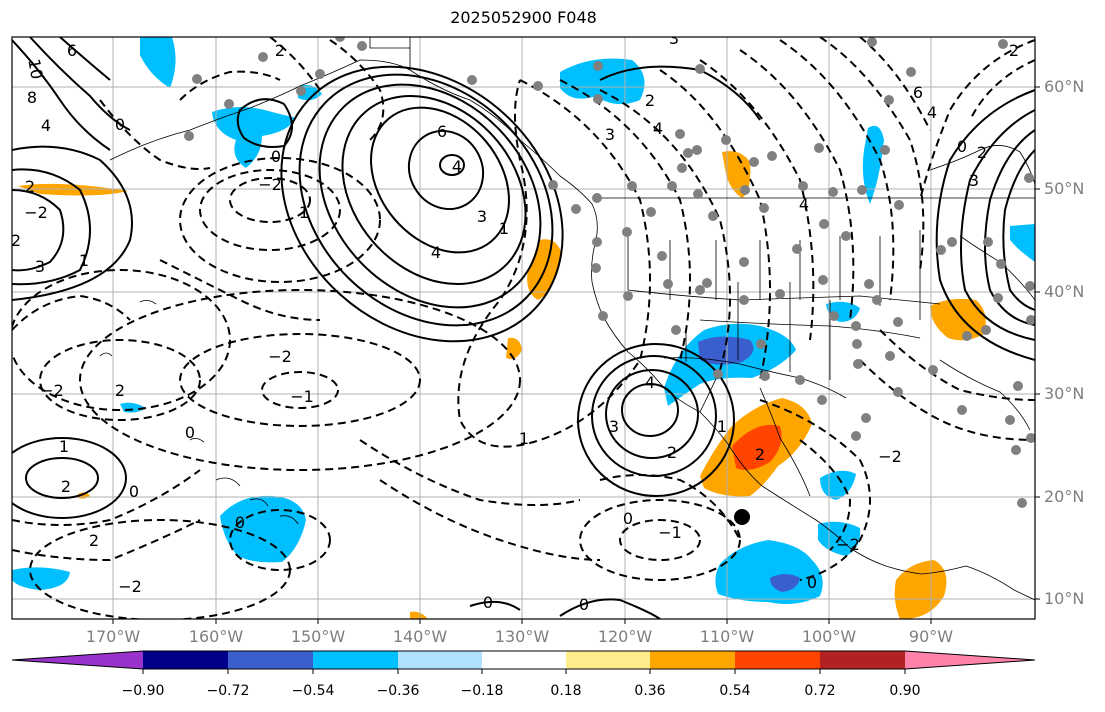 This screenshot has height=712, width=1105. What do you see at coordinates (318, 636) in the screenshot?
I see `lon-label: 150°W` at bounding box center [318, 636].